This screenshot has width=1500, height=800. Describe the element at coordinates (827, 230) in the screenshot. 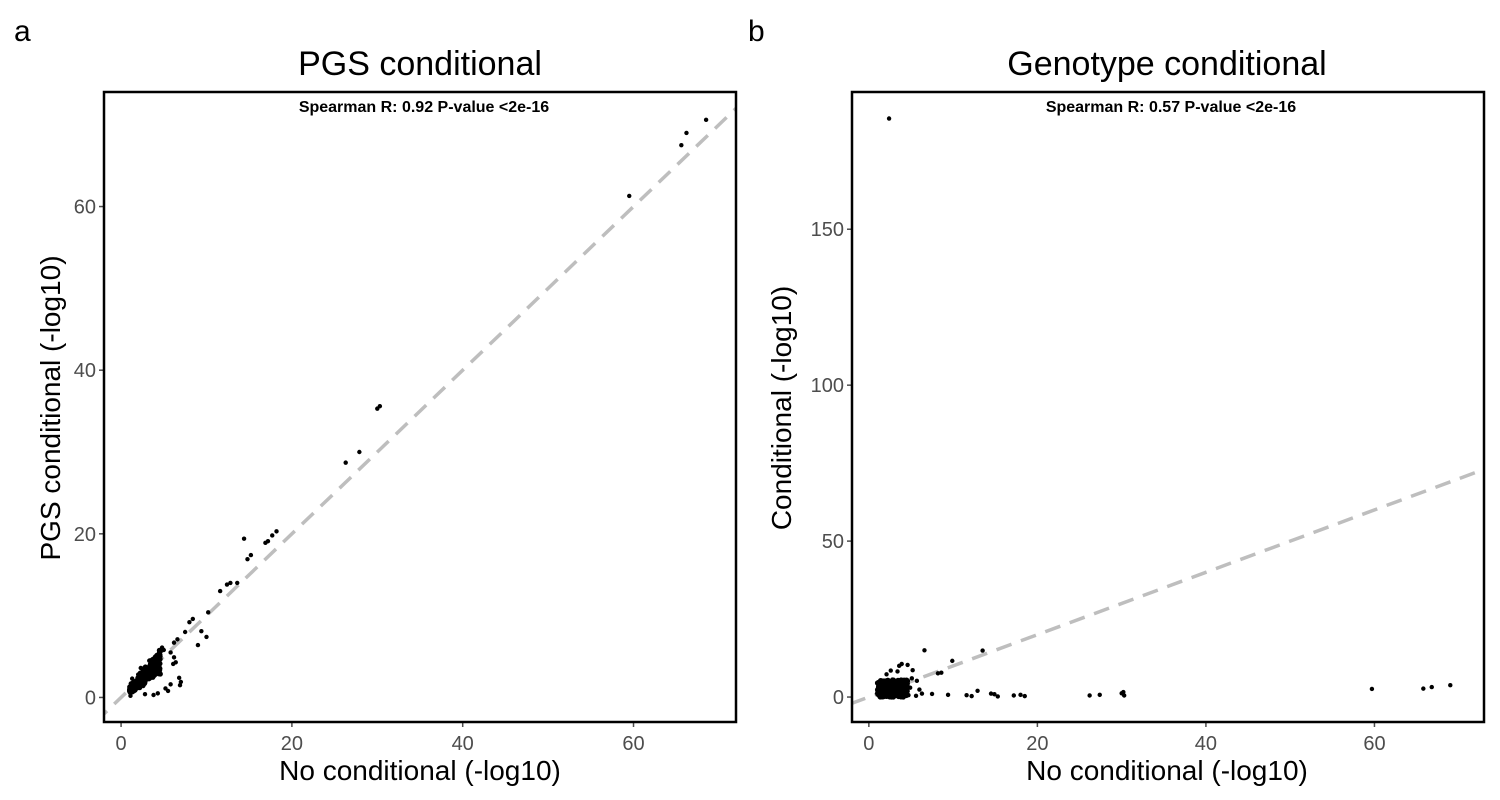

I see `y-tick-label: 150` at that location.